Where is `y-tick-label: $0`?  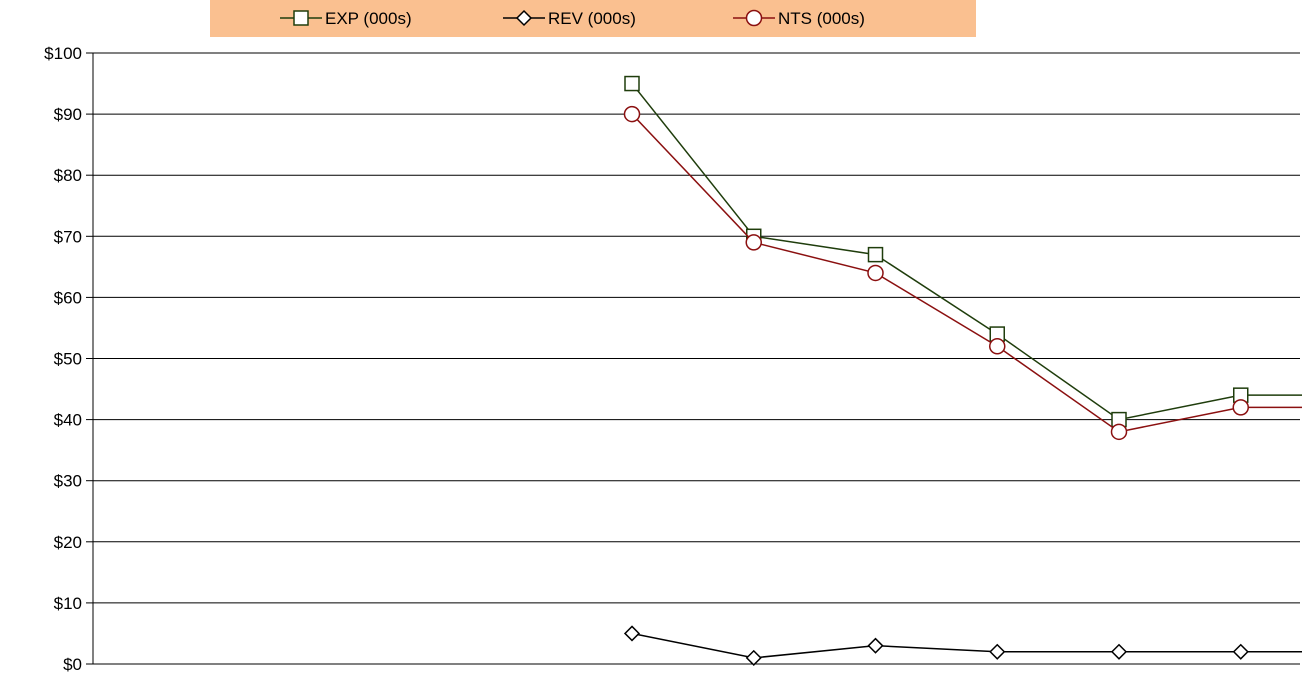
y-tick-label: $0 is located at coordinates (72, 664).